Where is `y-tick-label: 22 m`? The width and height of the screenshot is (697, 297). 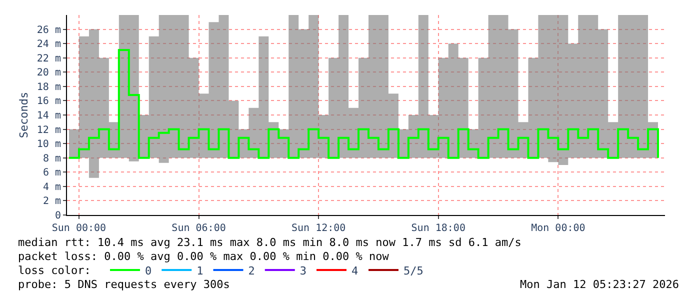 y-tick-label: 22 m is located at coordinates (48, 58).